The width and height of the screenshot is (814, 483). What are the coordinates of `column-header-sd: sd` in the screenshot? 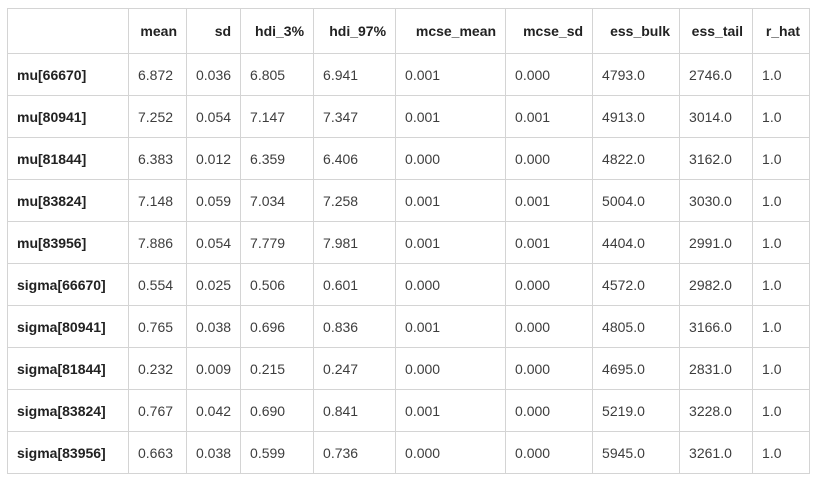 It's located at (213, 31).